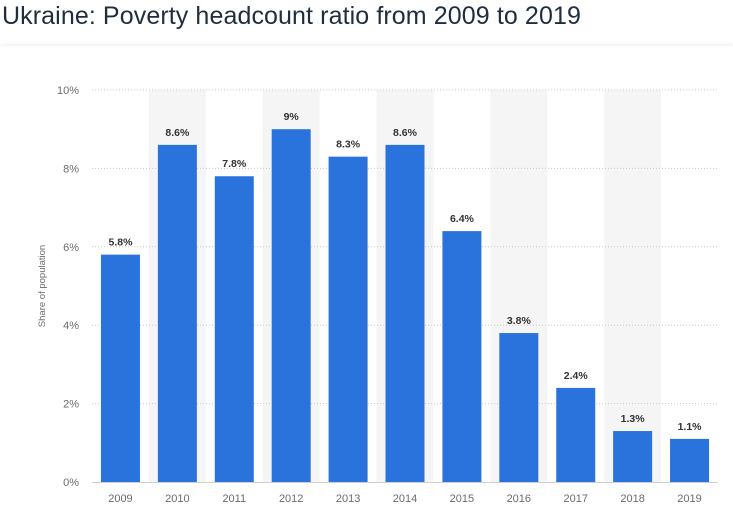  I want to click on x-tick-label: 2014, so click(405, 499).